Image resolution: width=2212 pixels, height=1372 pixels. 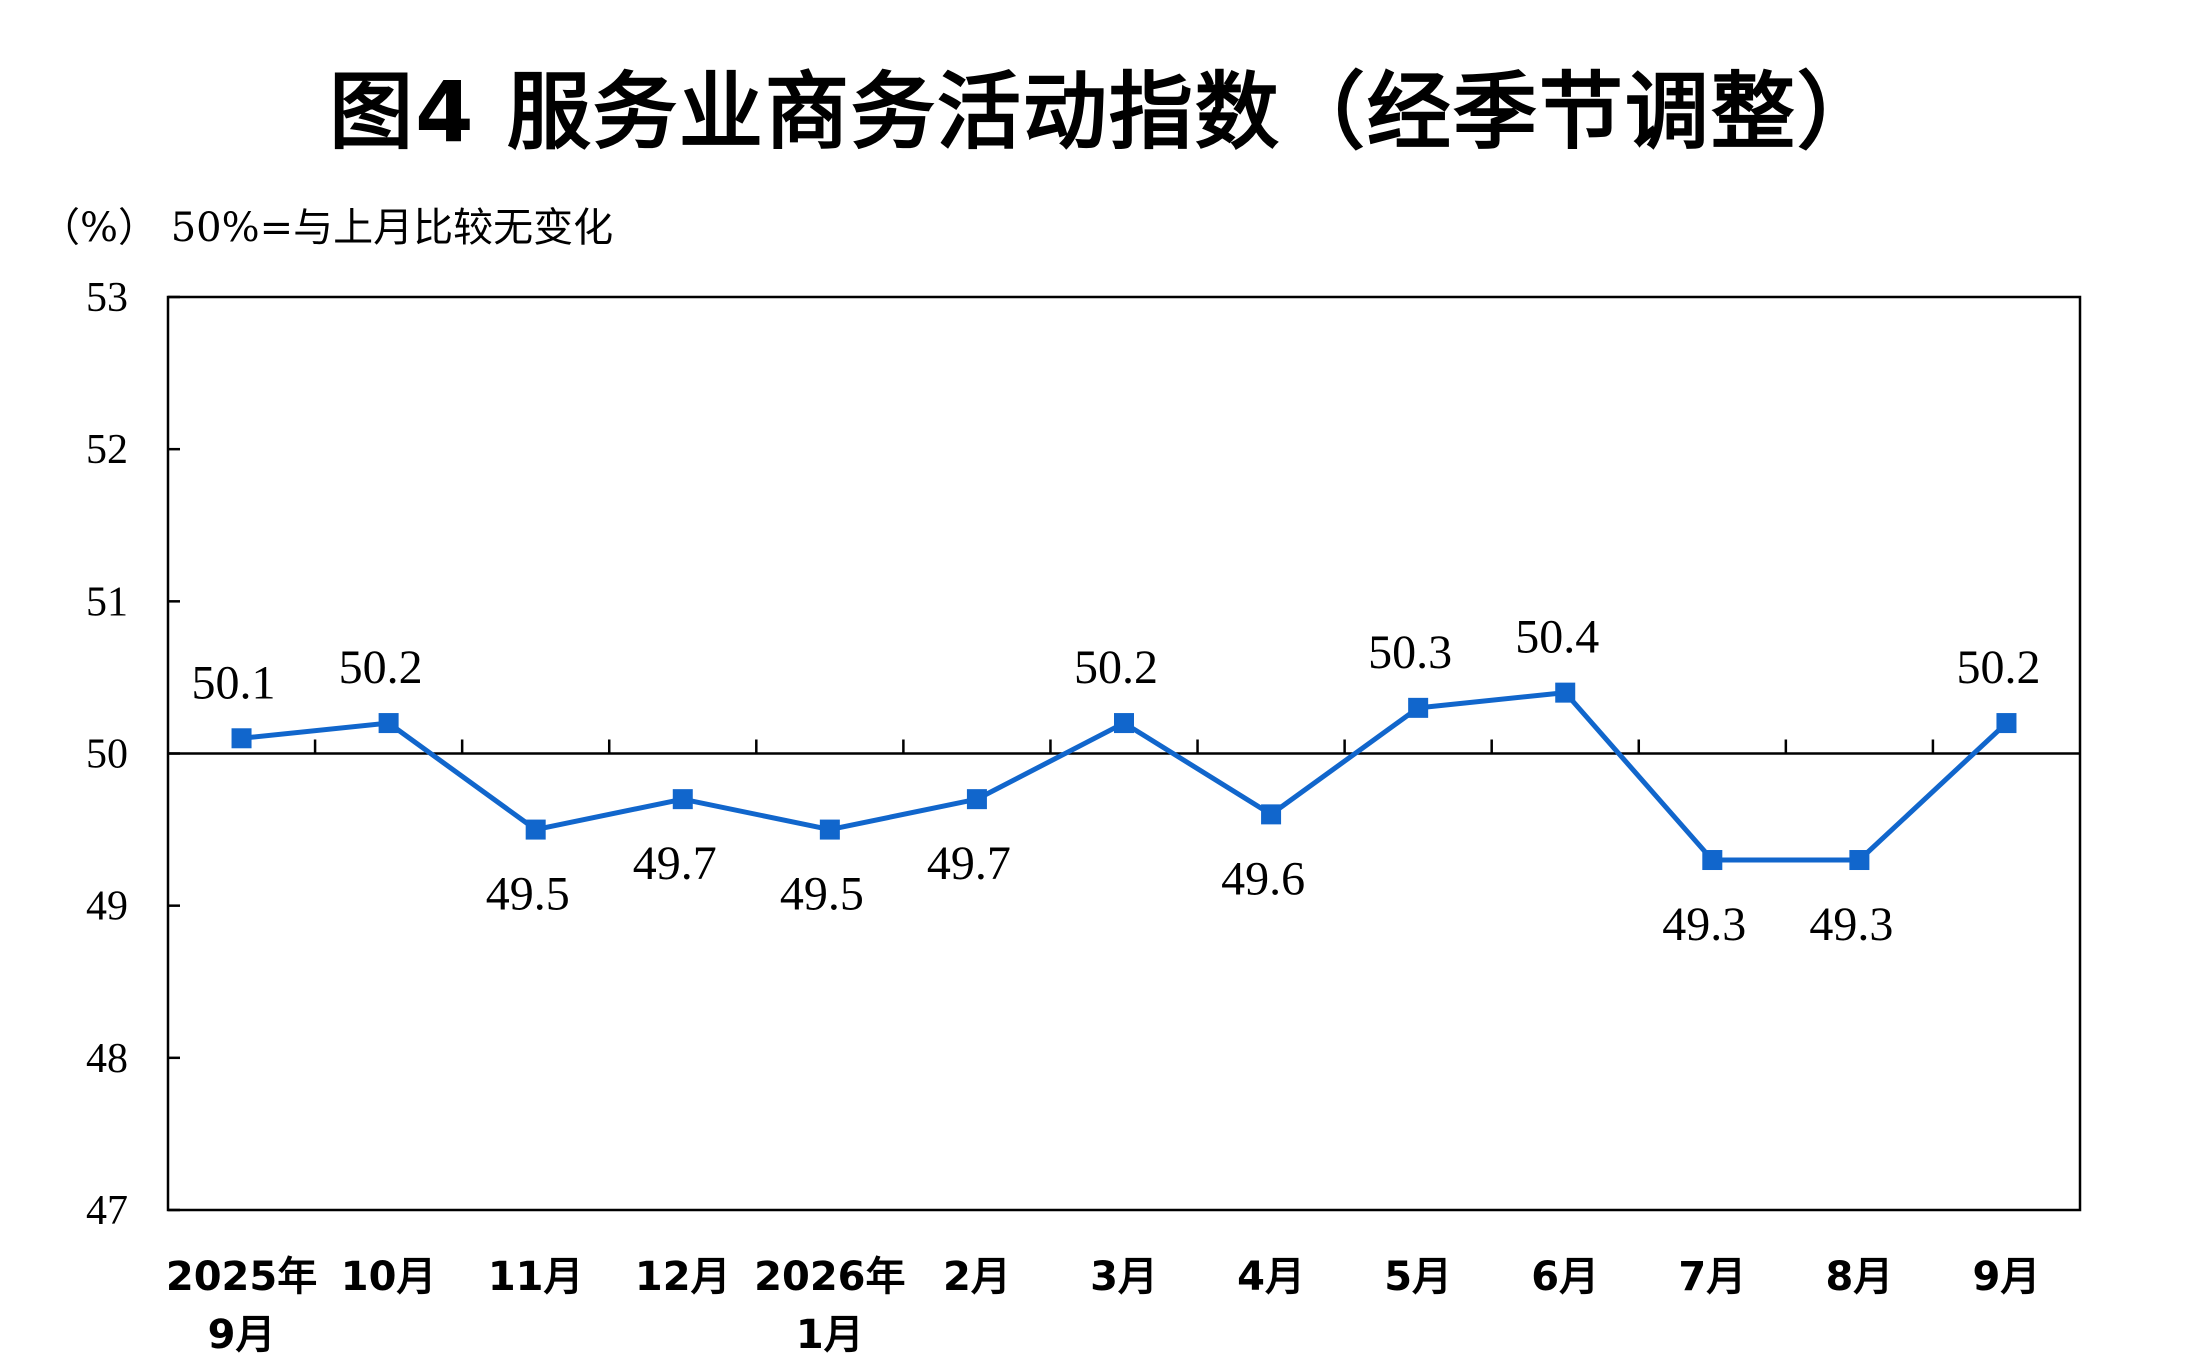 I want to click on data-label-10: 49.3, so click(x=1704, y=924).